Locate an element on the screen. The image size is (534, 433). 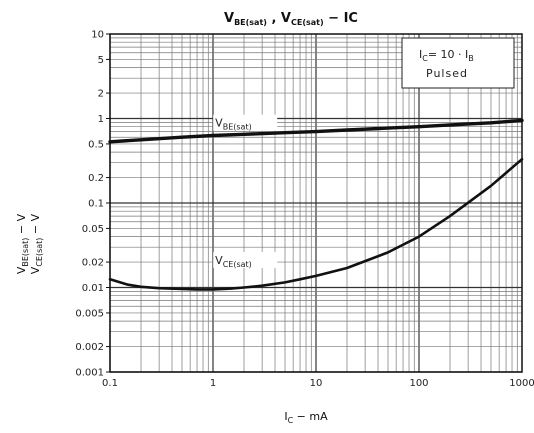
series-label-VCE(sat): VCE(sat) is located at coordinates (233, 261).